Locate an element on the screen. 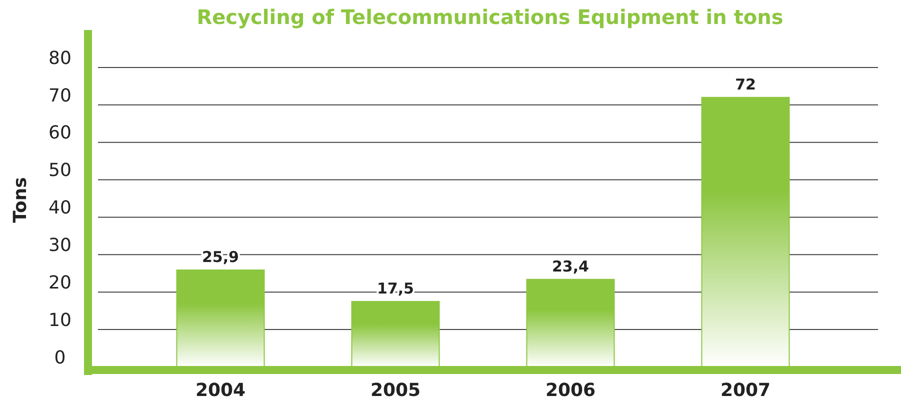 This screenshot has width=901, height=400. y-tick-label: 60 is located at coordinates (60, 133).